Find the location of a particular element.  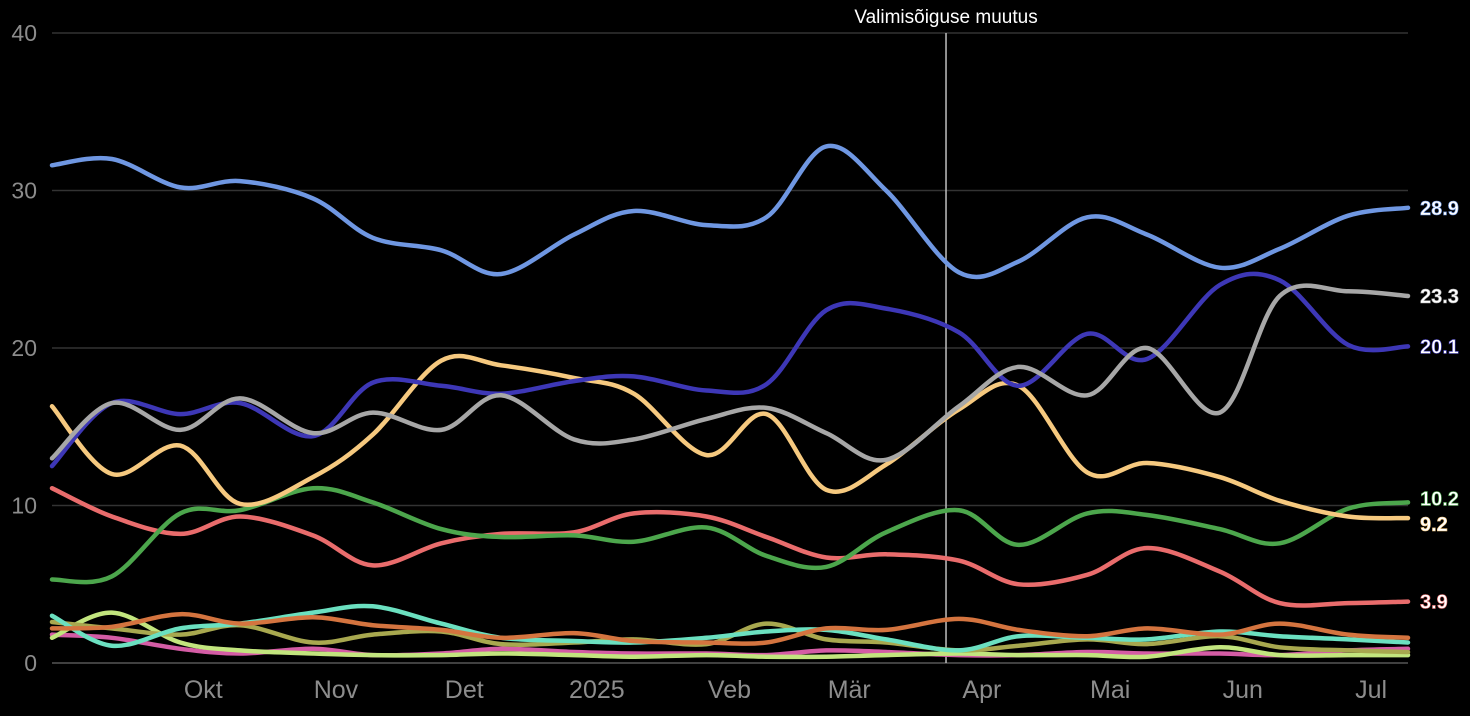

x-tick-label: Veb is located at coordinates (729, 690).